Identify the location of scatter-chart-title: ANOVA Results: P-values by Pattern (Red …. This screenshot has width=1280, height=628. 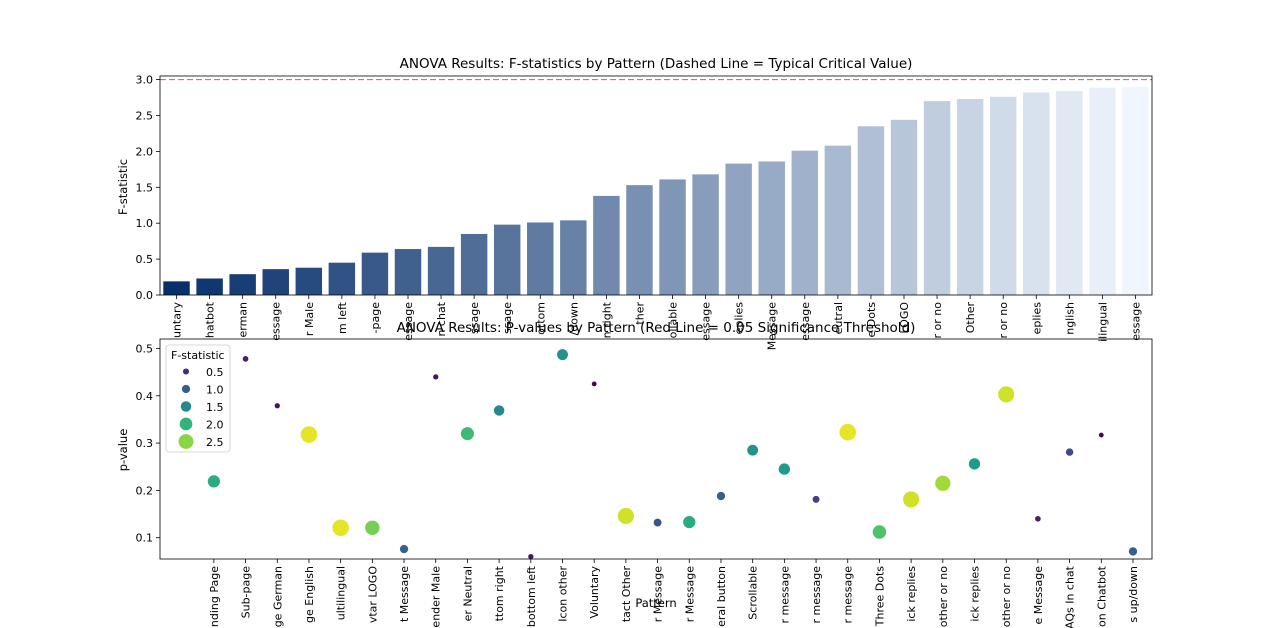
(656, 328).